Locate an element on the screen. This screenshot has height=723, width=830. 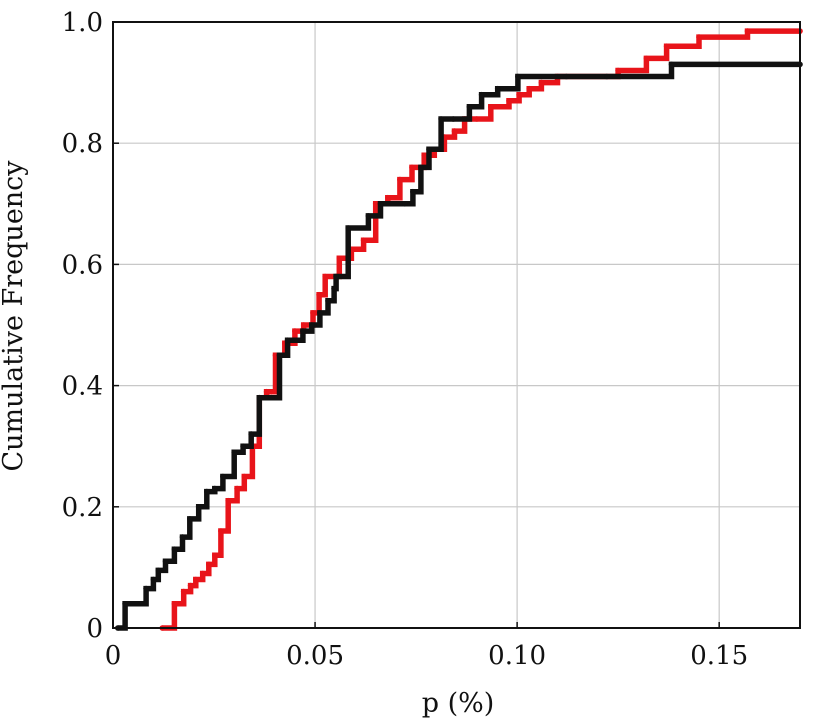
y-tick-label: 1.0 is located at coordinates (82, 23).